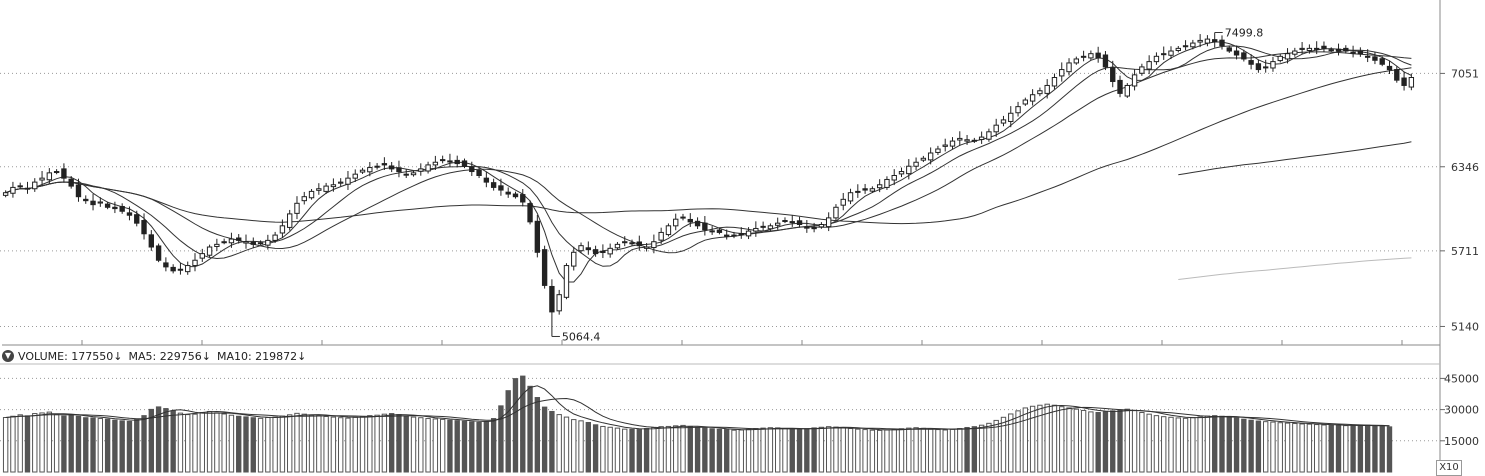  I want to click on volume-scale-button: X10, so click(1449, 468).